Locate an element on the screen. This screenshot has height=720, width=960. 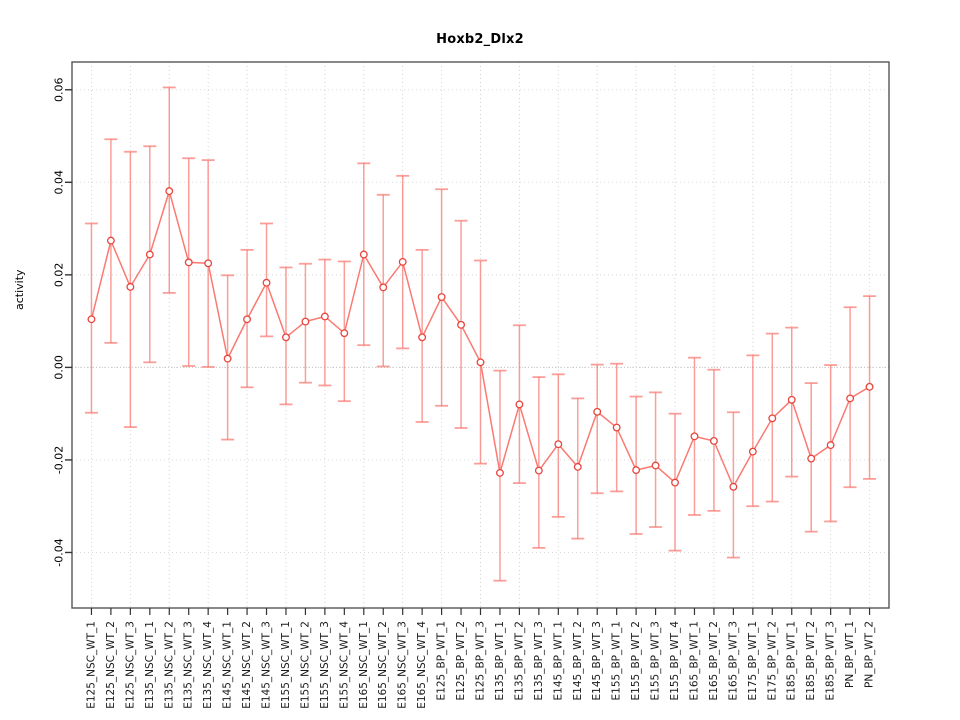
x-tick-label: E145_NSC_WT_1 is located at coordinates (228, 665).